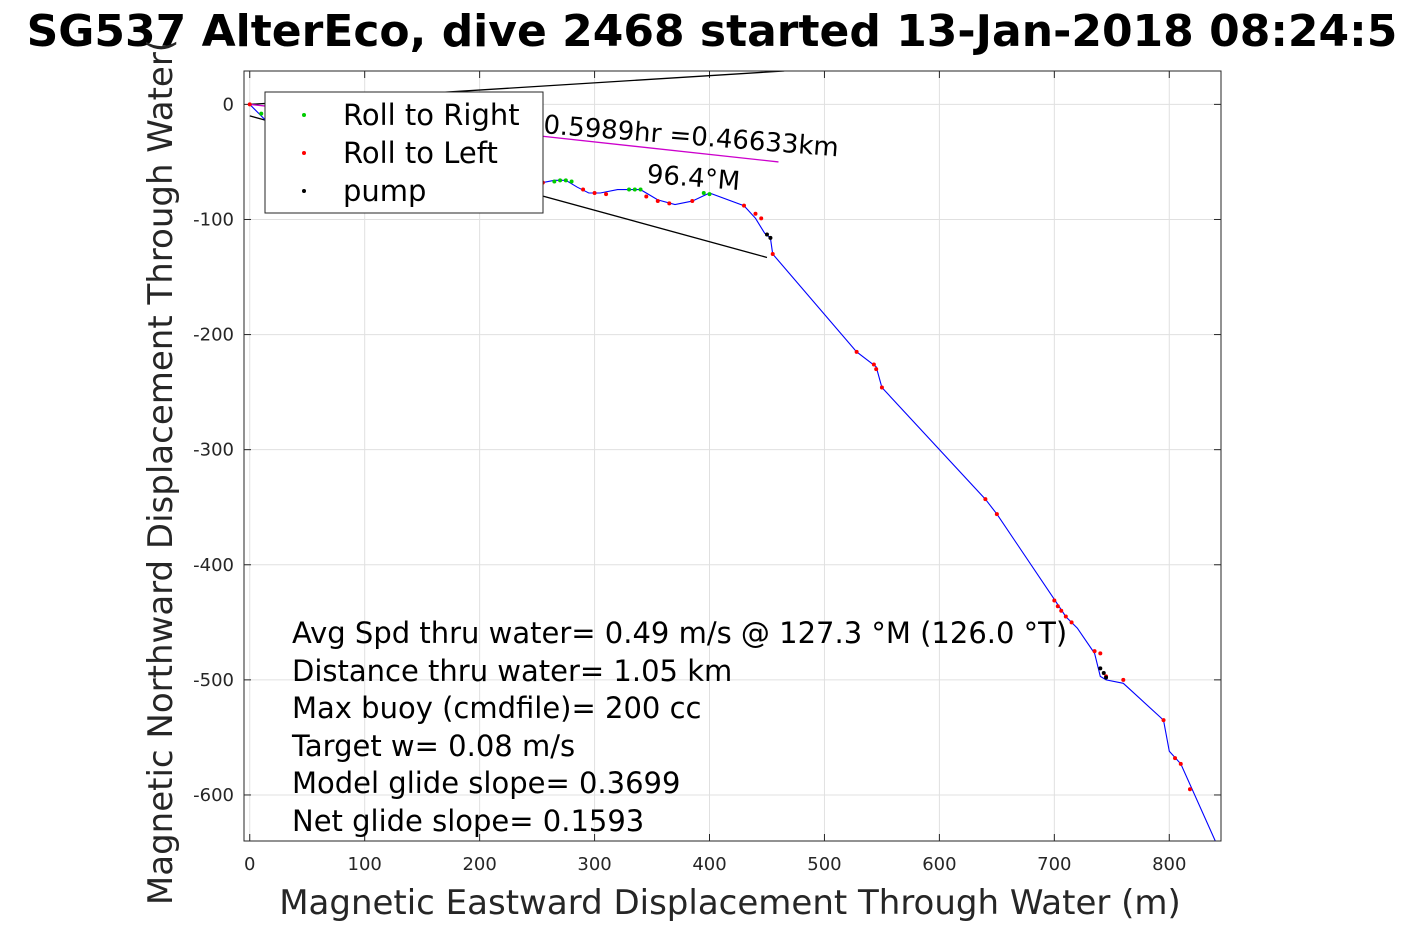  I want to click on x-tick-labels: 0 100 200 300 400 500 600 700 800, so click(715, 864).